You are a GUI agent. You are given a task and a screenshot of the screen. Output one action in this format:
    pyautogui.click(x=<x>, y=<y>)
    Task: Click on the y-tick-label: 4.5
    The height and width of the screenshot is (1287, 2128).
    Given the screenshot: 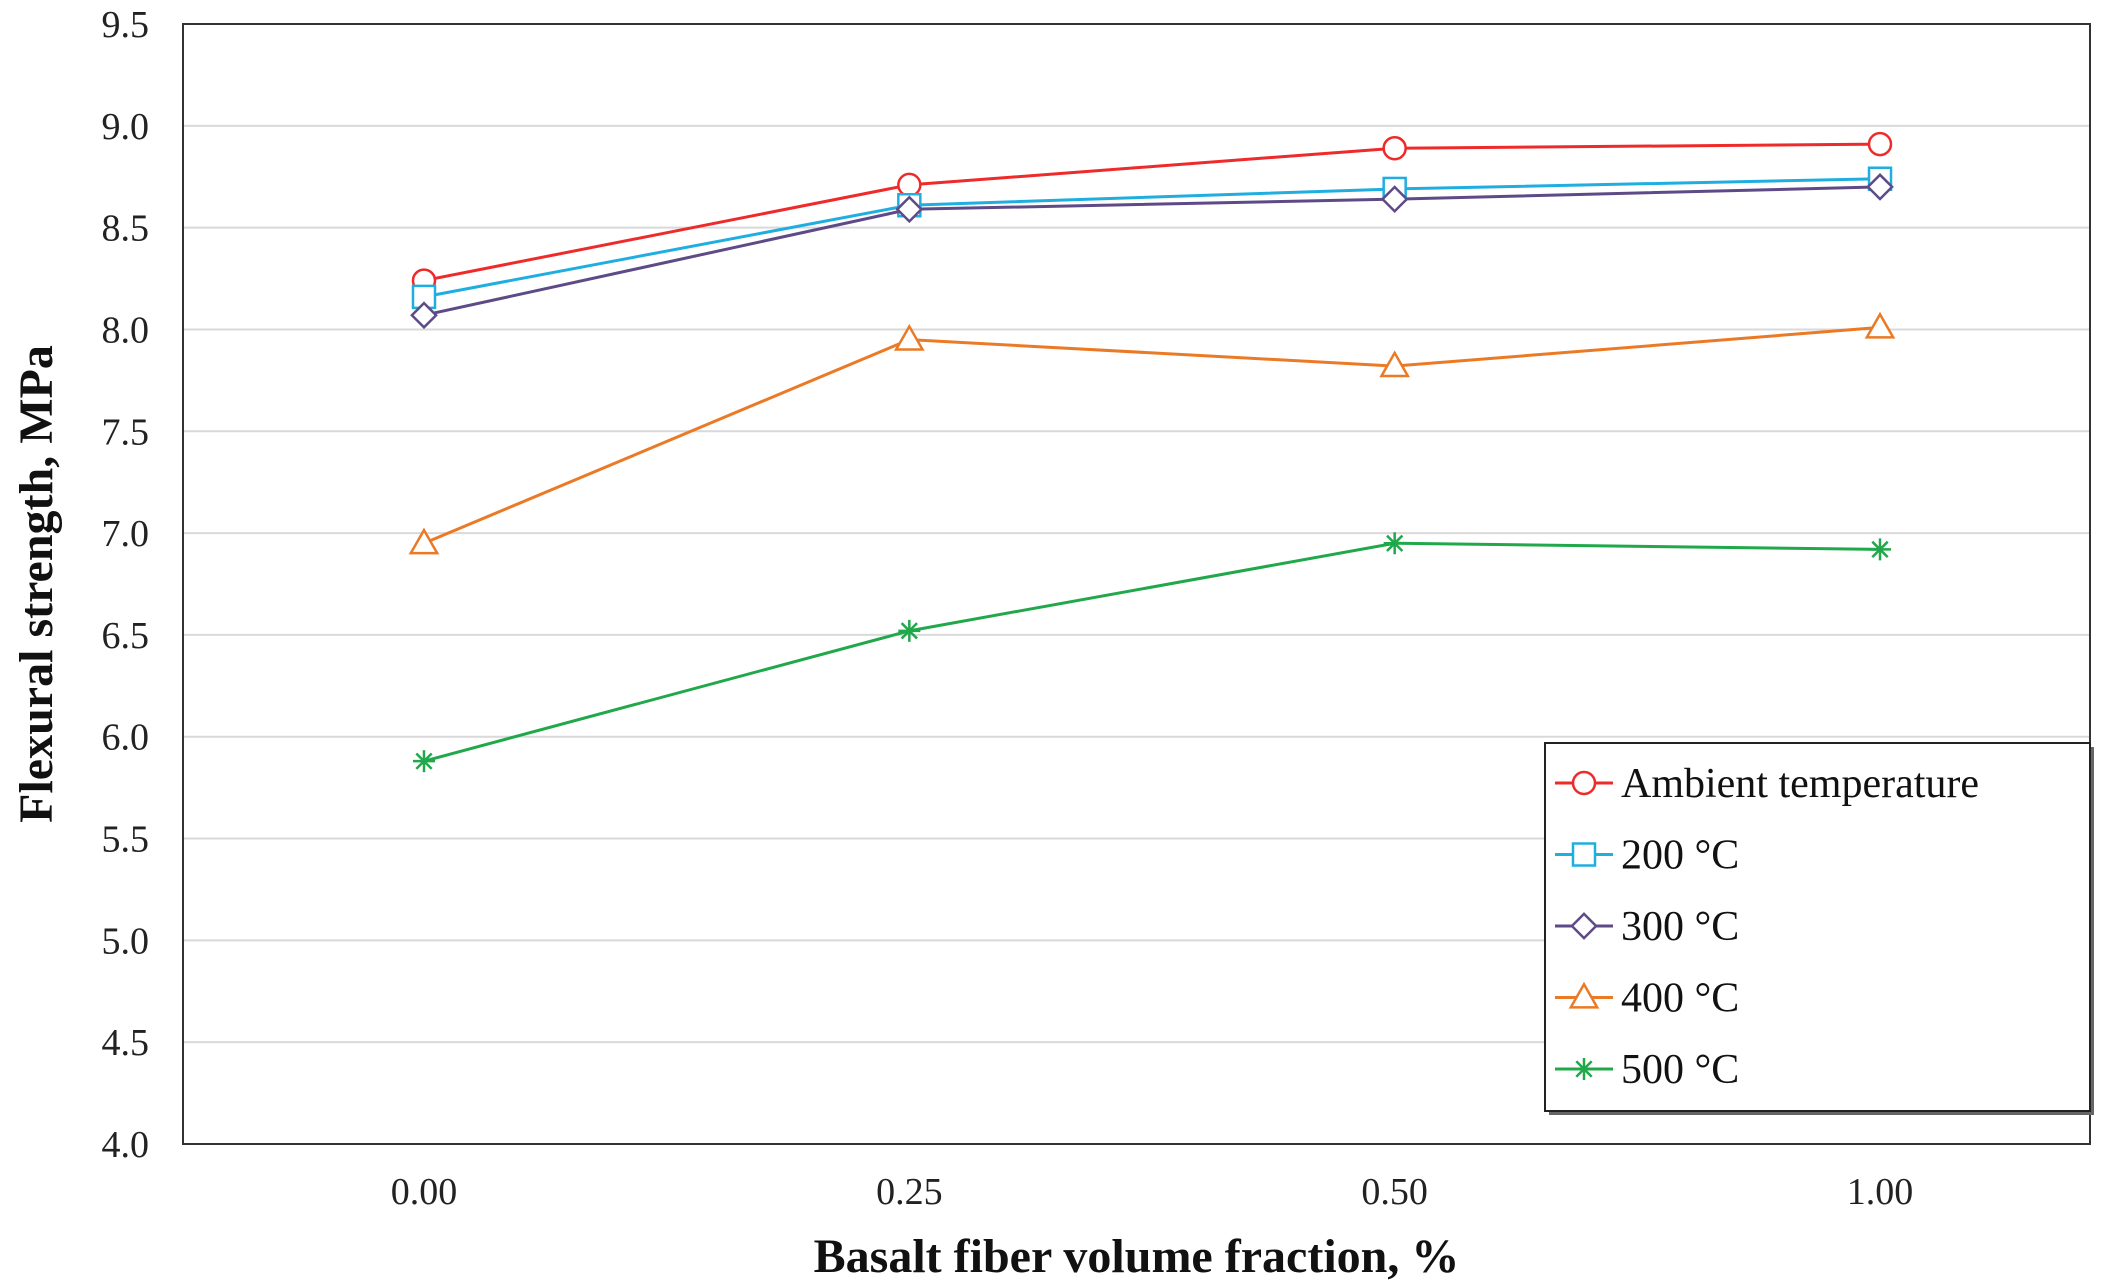 What is the action you would take?
    pyautogui.click(x=126, y=1043)
    